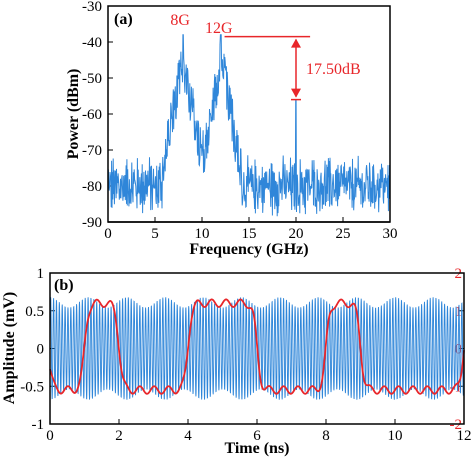  I want to click on x-tick-label: 20, so click(296, 234).